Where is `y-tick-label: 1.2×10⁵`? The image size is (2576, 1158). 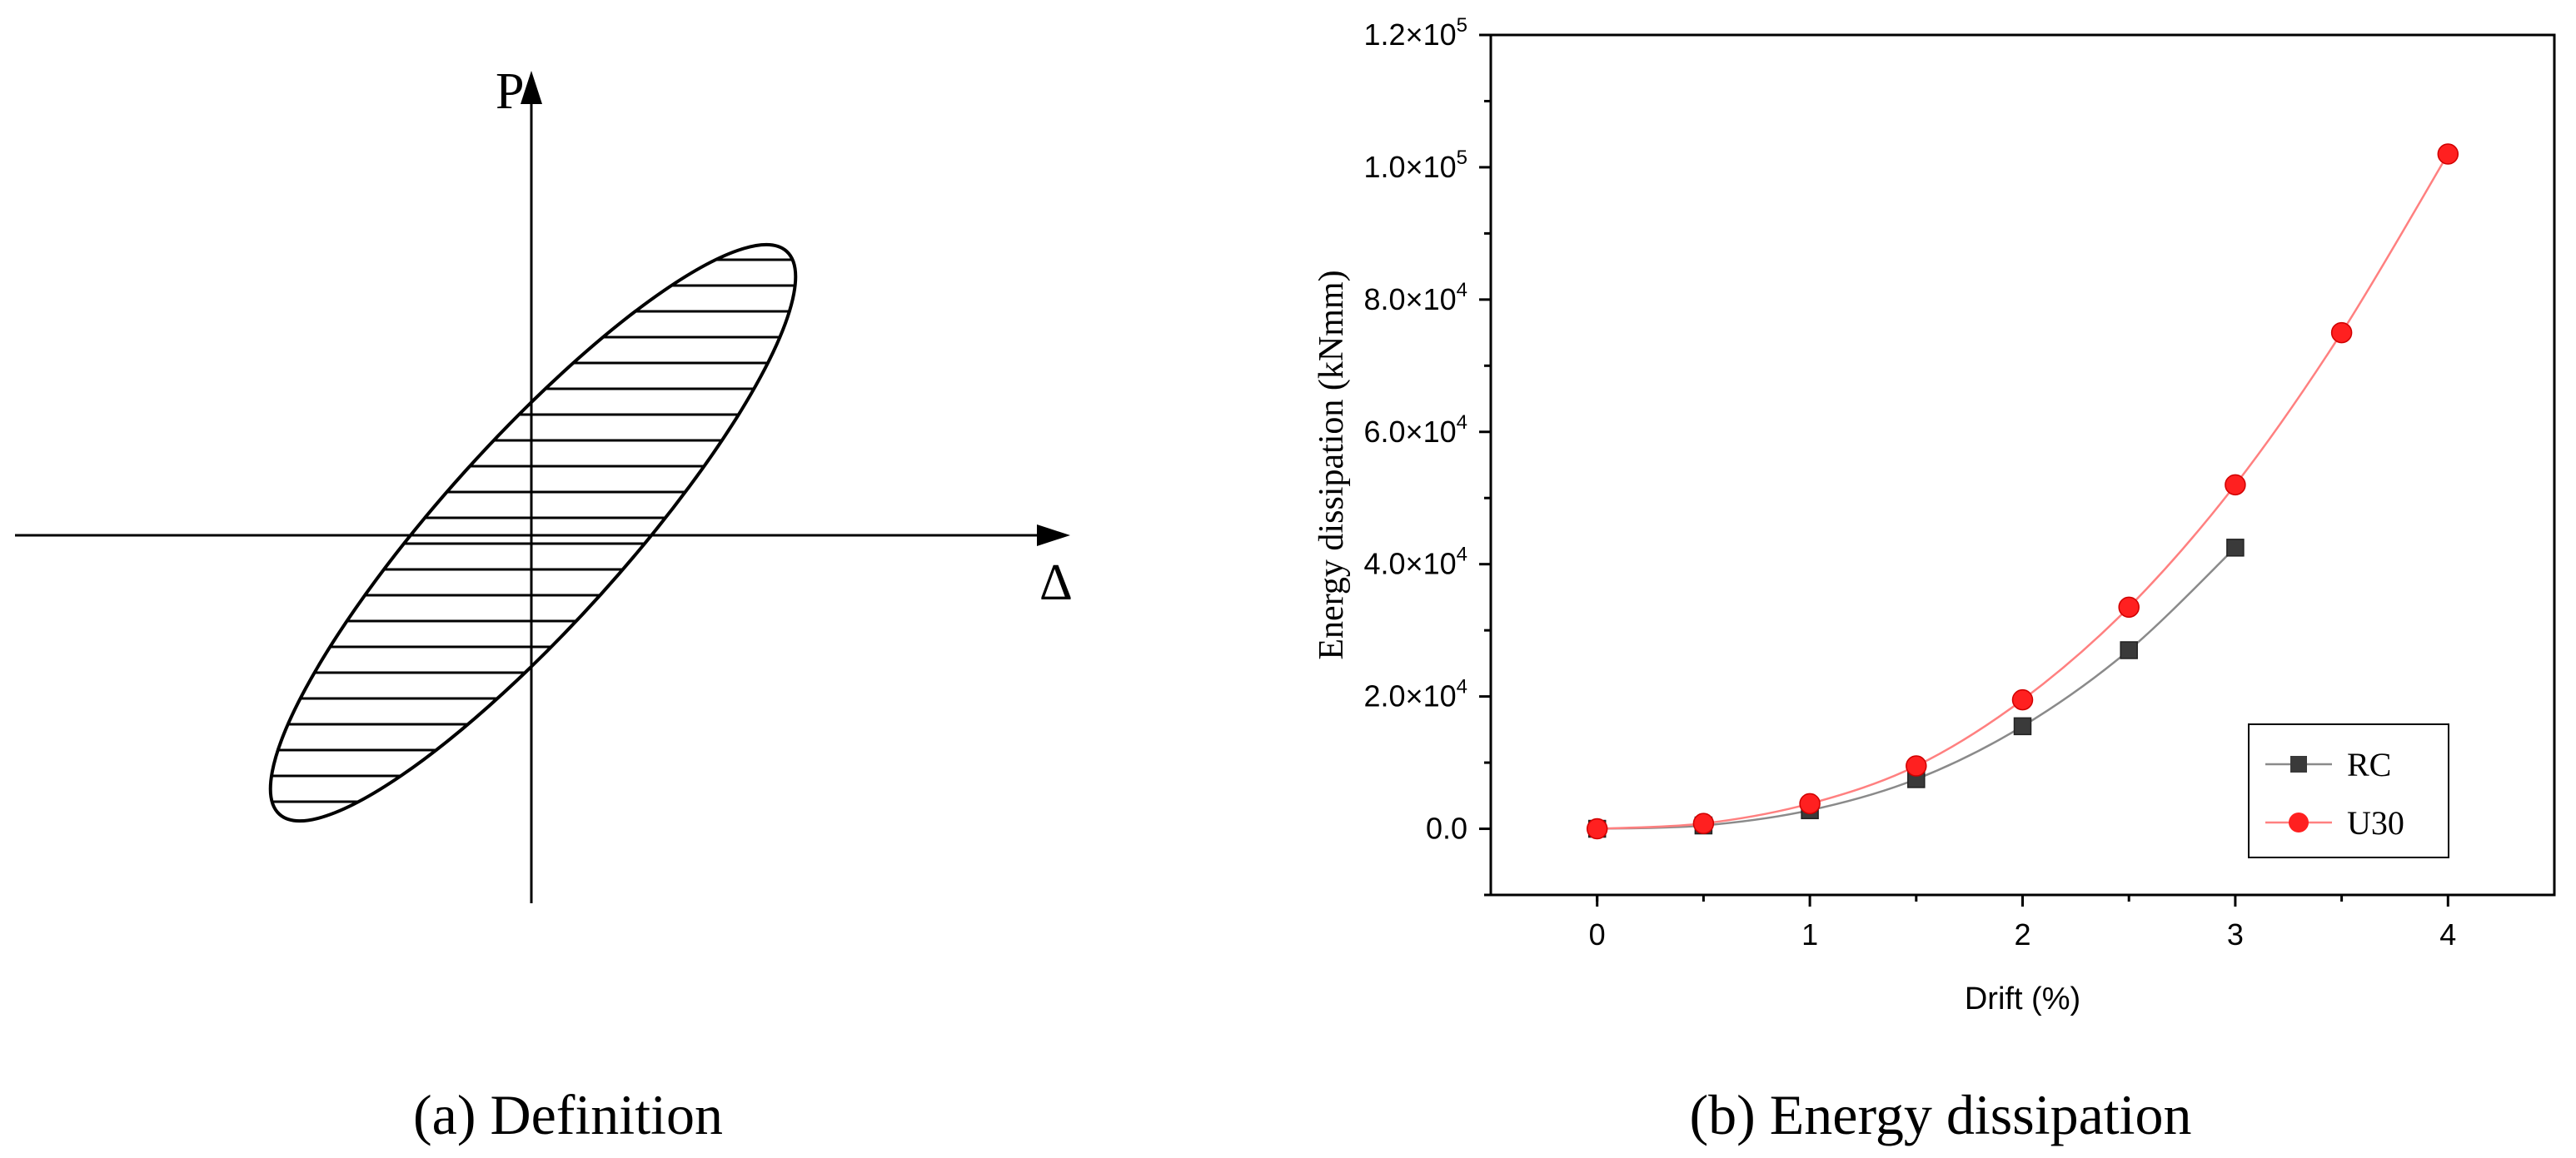 y-tick-label: 1.2×10⁵ is located at coordinates (1415, 33).